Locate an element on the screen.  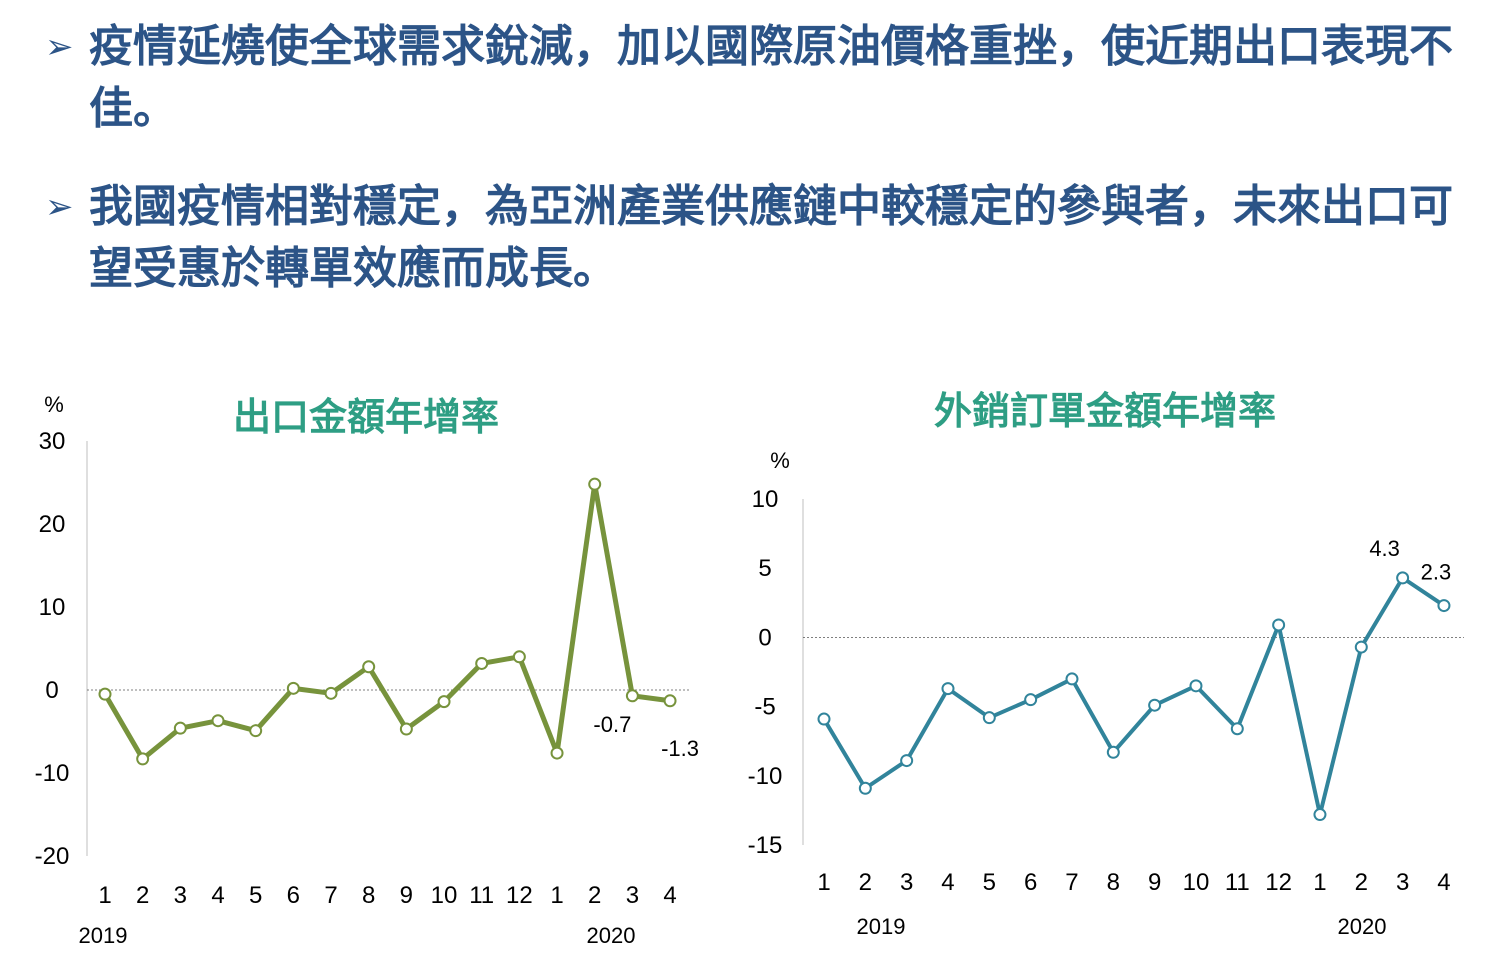
y-tick-label: -5 is located at coordinates (764, 707).